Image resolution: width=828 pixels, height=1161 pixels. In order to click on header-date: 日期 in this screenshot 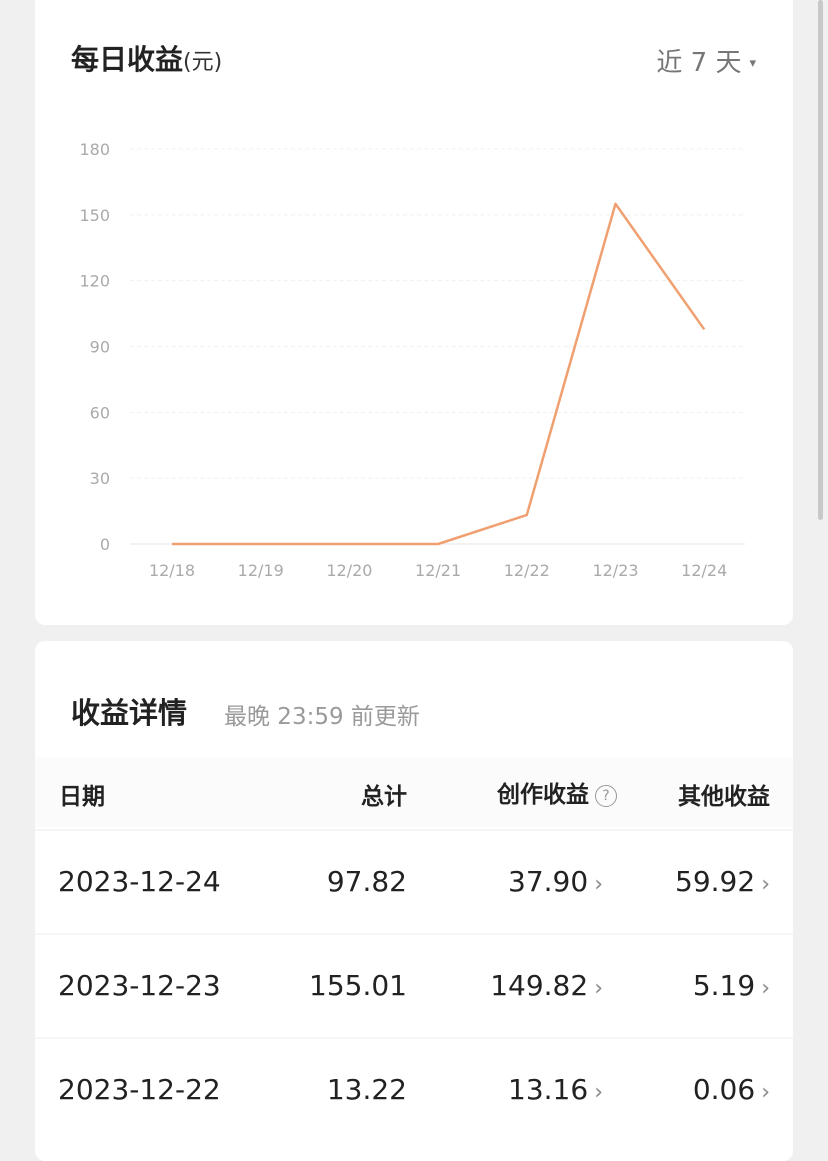, I will do `click(82, 794)`.